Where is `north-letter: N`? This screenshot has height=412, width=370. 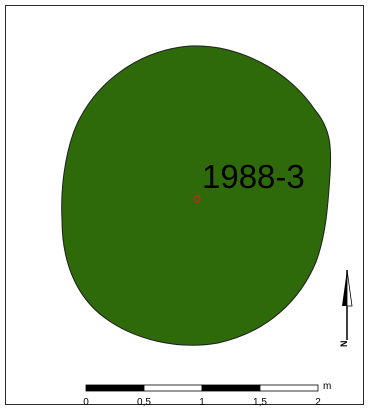
north-letter: N is located at coordinates (344, 344).